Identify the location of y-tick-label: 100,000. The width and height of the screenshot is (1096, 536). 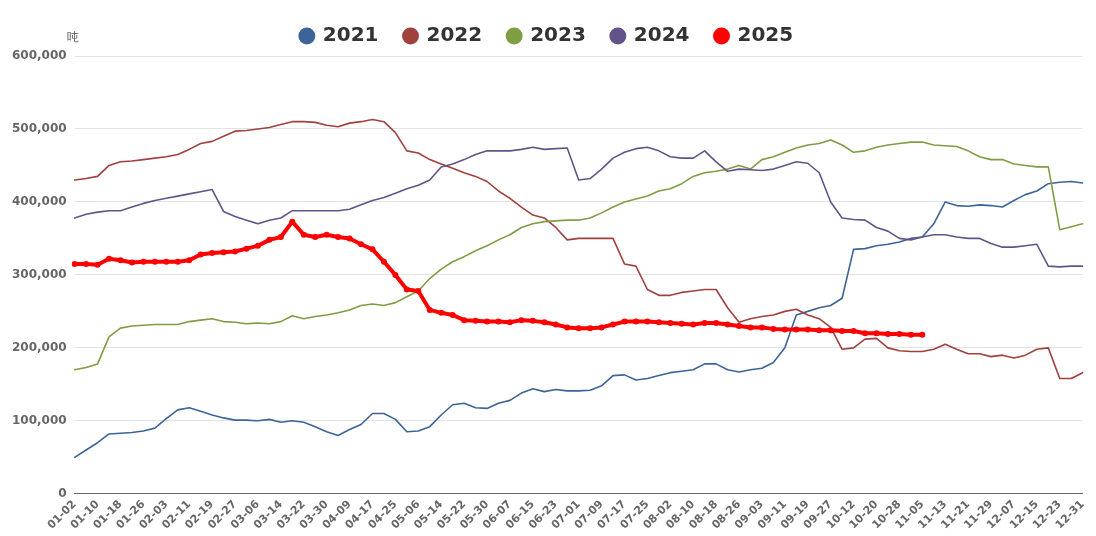
(39, 419).